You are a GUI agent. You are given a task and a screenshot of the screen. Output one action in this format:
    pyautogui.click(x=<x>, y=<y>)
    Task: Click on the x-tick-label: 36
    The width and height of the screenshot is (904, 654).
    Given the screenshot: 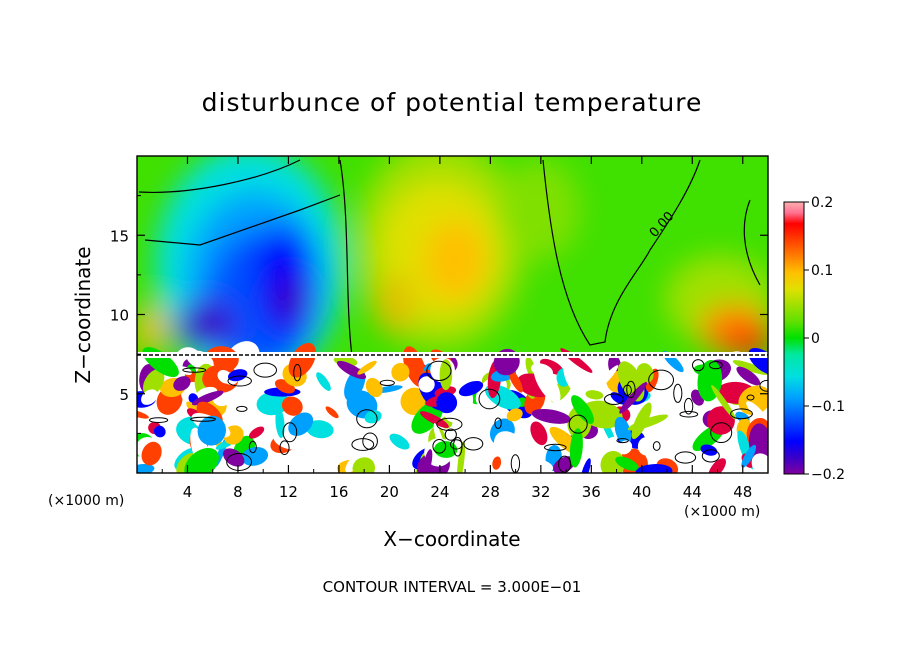 What is the action you would take?
    pyautogui.click(x=591, y=492)
    